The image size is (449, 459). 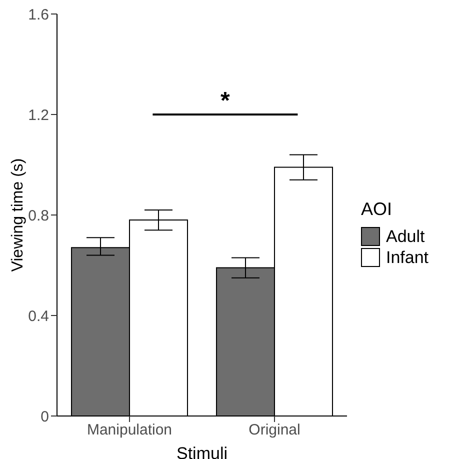 I want to click on legend-title: AOI, so click(x=377, y=209).